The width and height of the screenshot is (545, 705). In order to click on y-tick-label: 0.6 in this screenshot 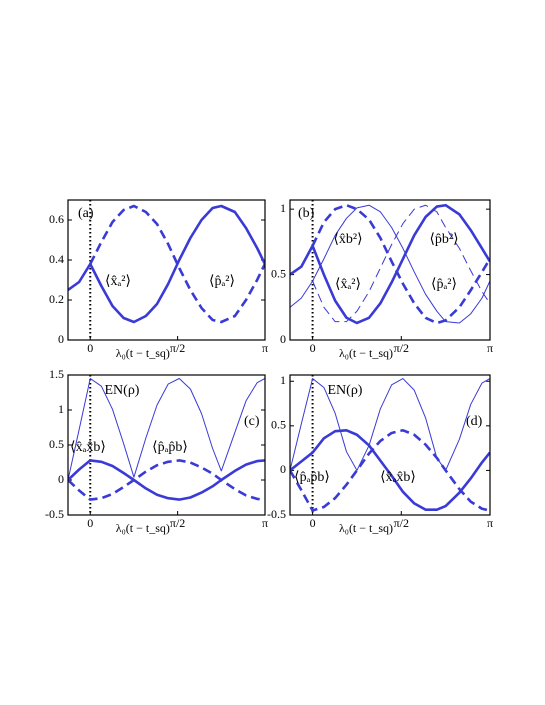, I will do `click(56, 219)`.